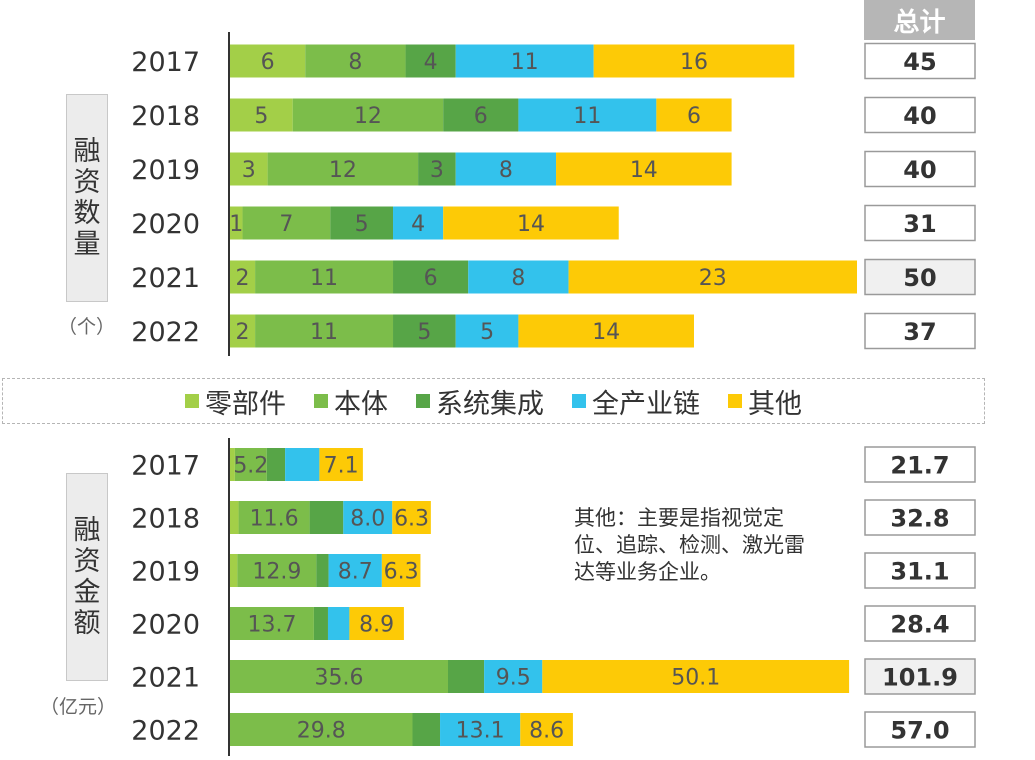 The width and height of the screenshot is (1035, 760). Describe the element at coordinates (361, 404) in the screenshot. I see `legend-label-body: 本体` at that location.